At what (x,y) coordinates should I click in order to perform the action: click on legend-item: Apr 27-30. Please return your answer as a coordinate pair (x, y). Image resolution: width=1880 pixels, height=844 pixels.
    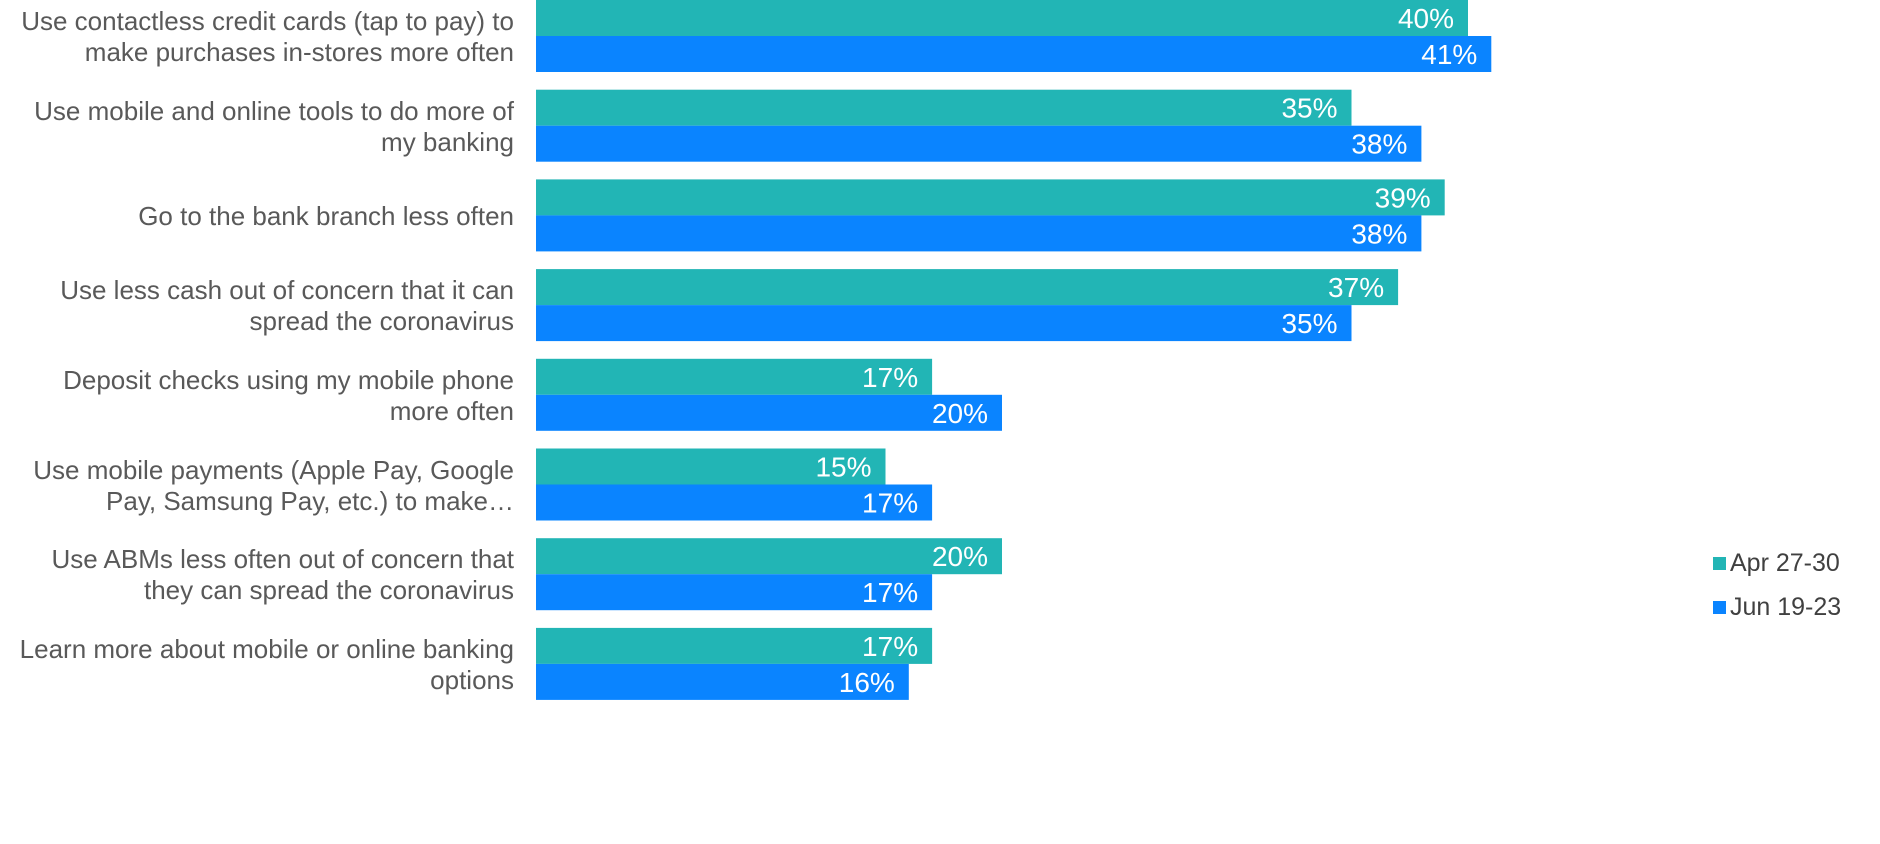
    Looking at the image, I should click on (1776, 563).